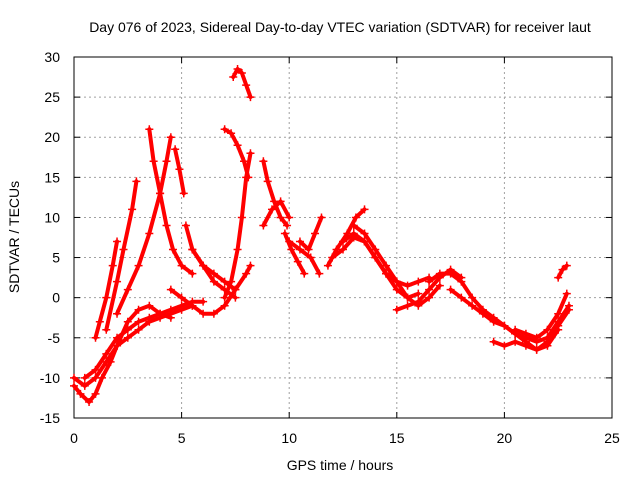 The image size is (640, 480). I want to click on x-tick-label: 25, so click(612, 438).